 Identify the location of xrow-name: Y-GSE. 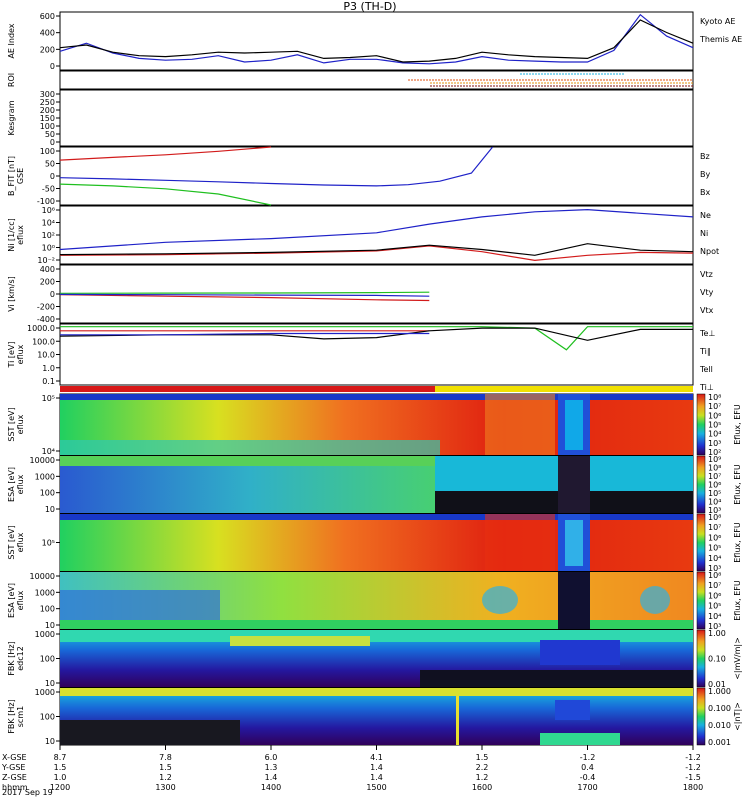
(13, 767).